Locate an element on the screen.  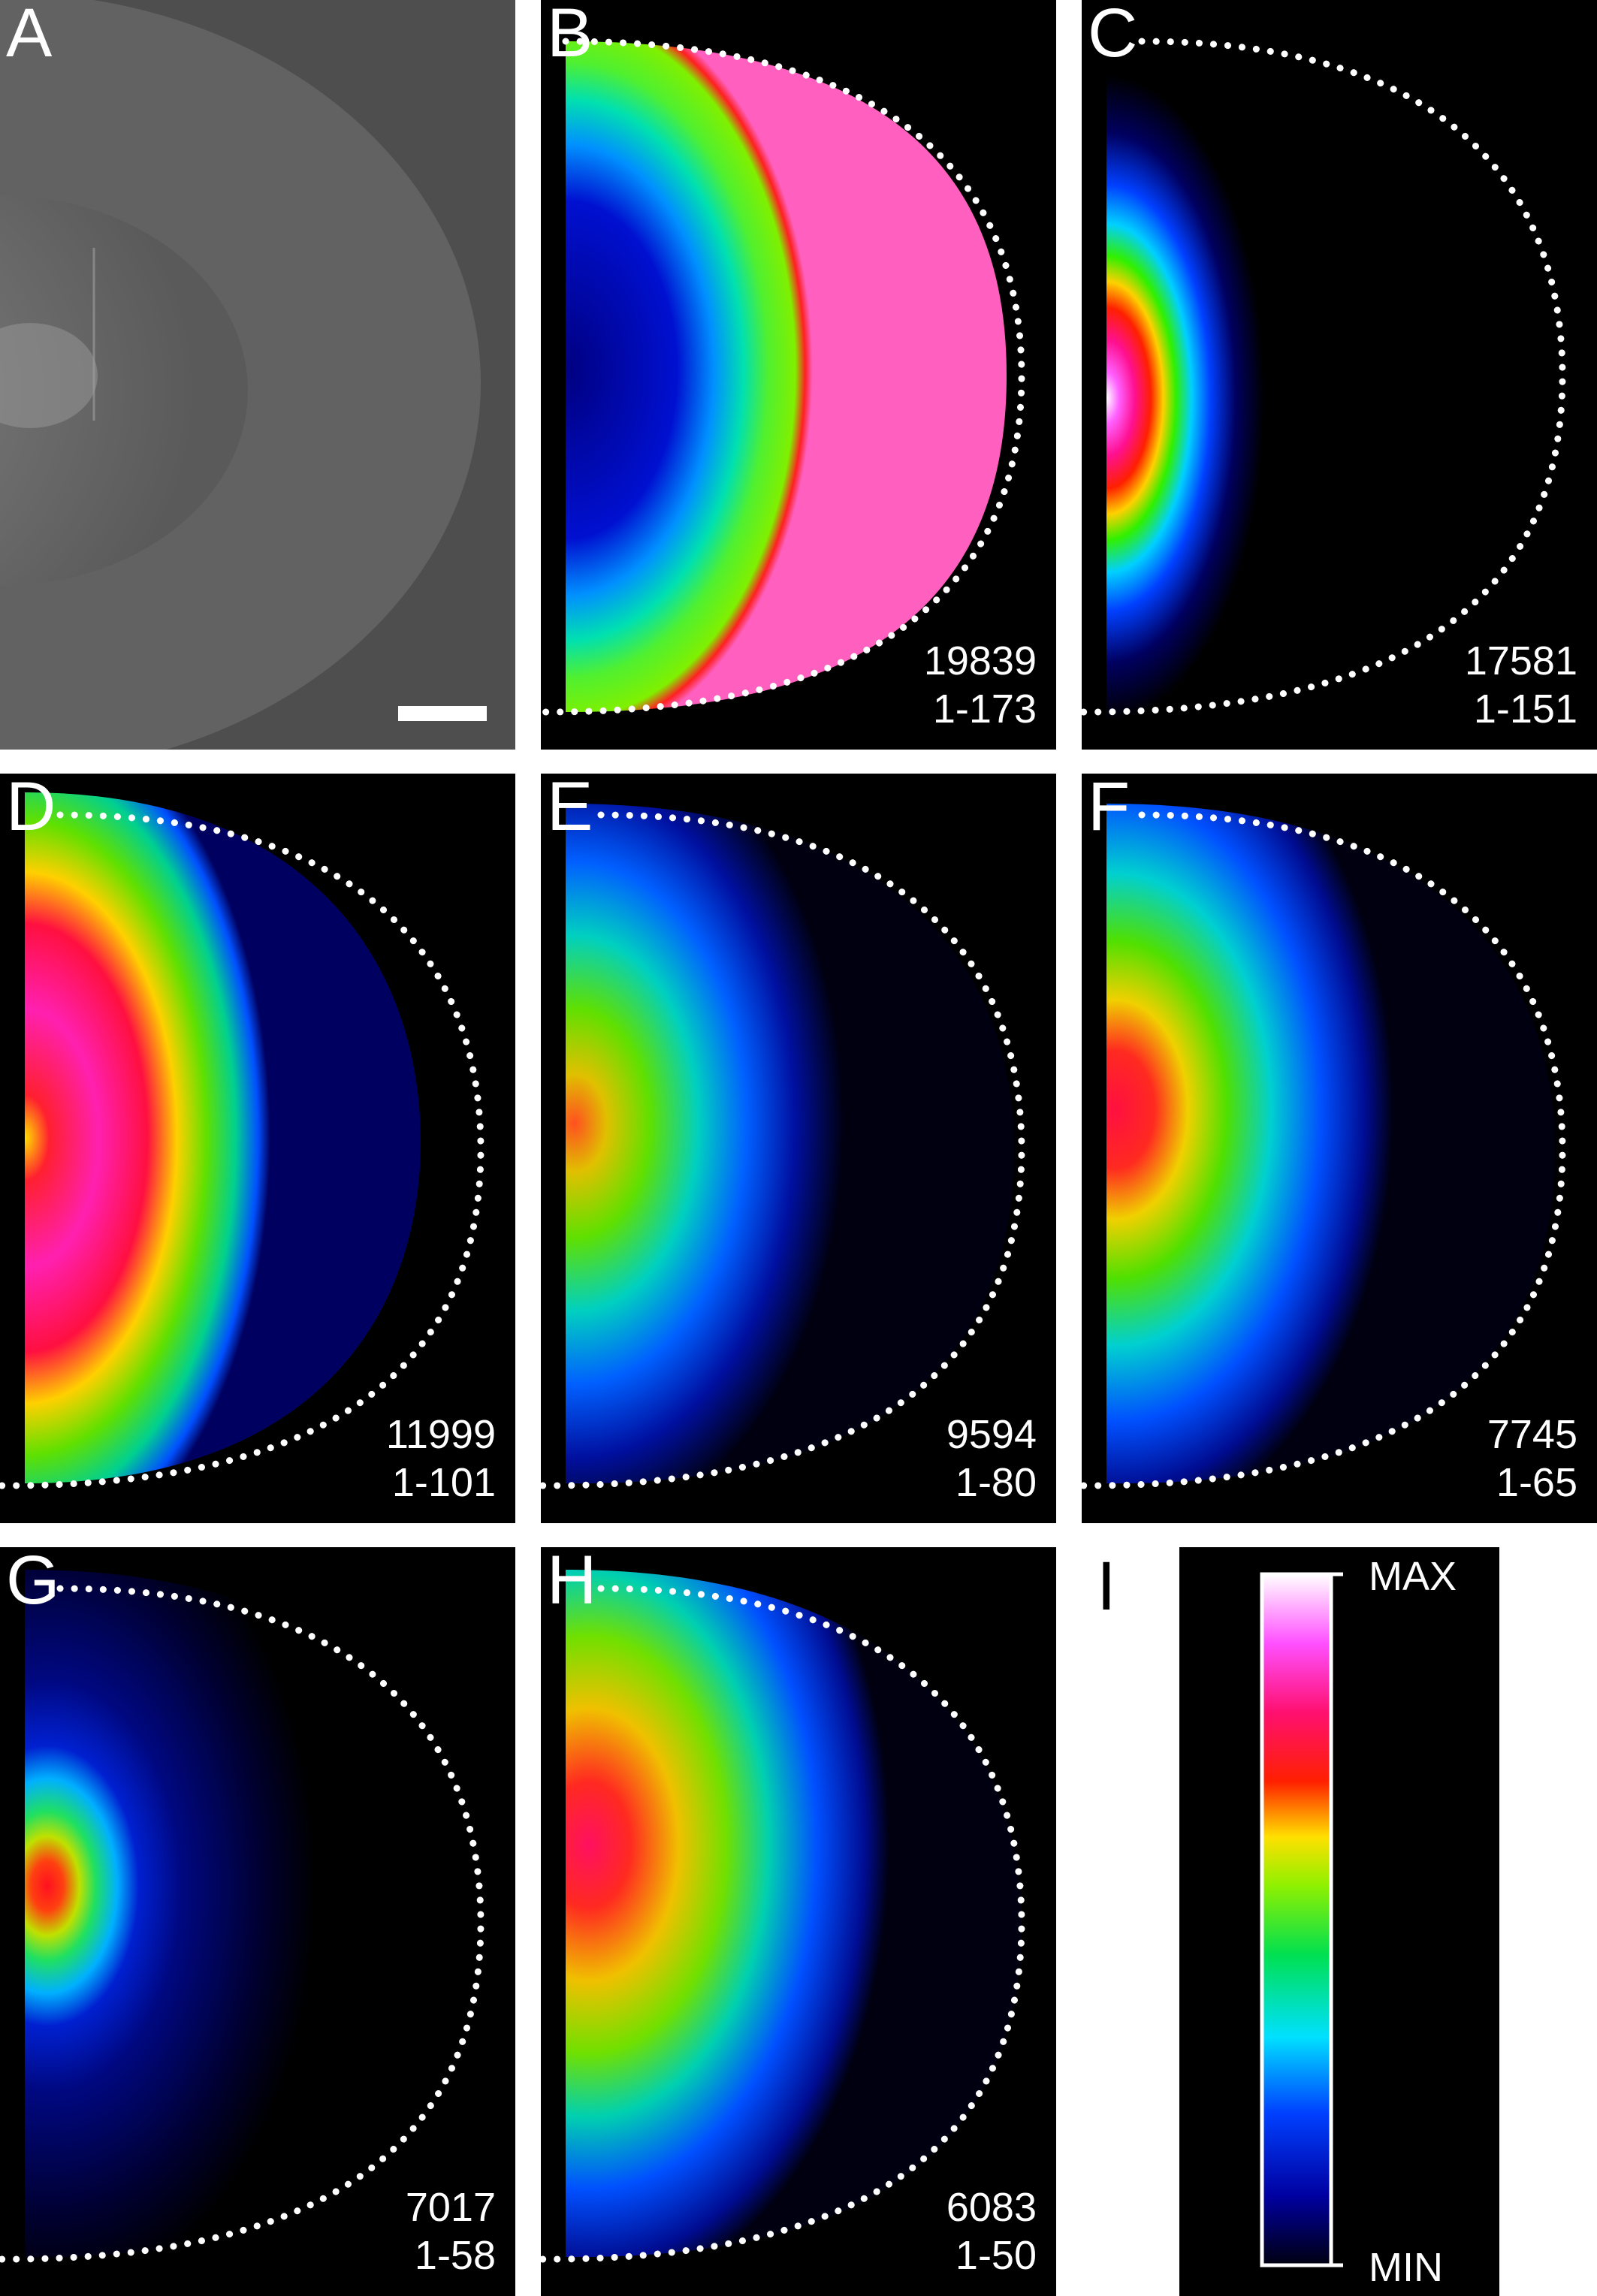
range-value: 1-50 is located at coordinates (996, 2255).